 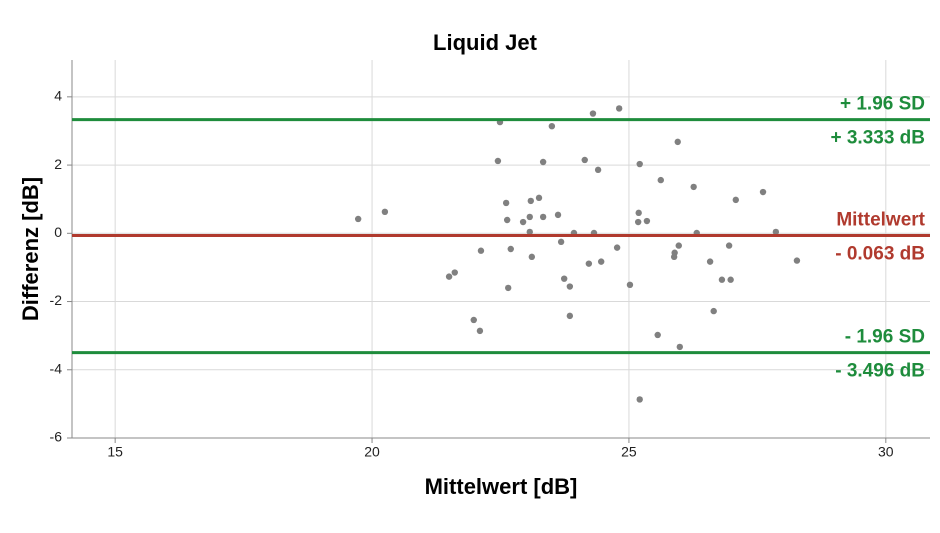 What do you see at coordinates (56, 437) in the screenshot?
I see `y-tick-label: -6` at bounding box center [56, 437].